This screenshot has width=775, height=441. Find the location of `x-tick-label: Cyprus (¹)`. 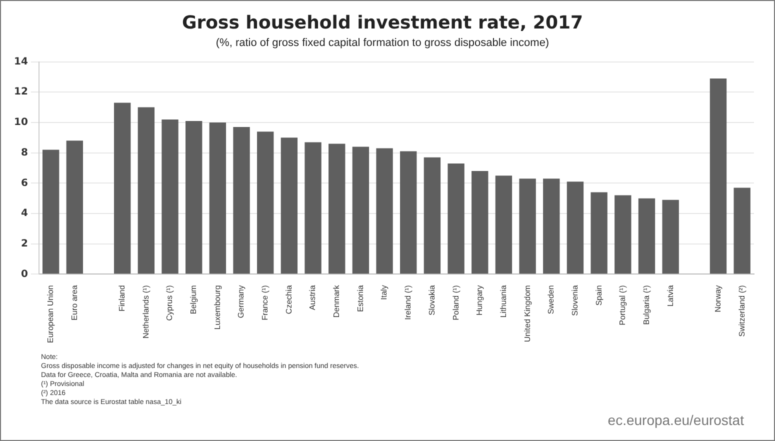

x-tick-label: Cyprus (¹) is located at coordinates (169, 302).